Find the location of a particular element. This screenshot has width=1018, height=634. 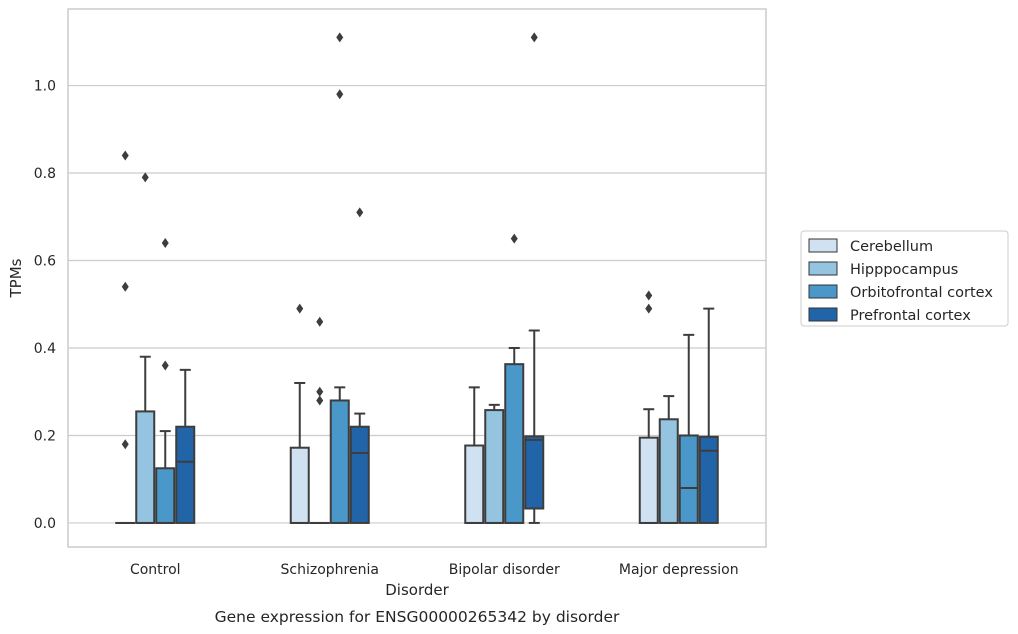

x-tick-label: Control is located at coordinates (155, 570).